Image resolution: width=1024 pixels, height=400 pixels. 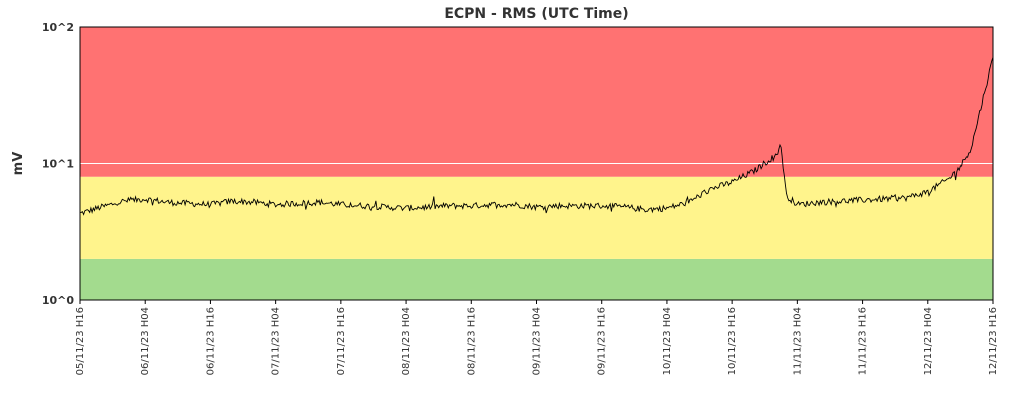 I want to click on x-tick-label: 11/11/23 H04, so click(x=797, y=341).